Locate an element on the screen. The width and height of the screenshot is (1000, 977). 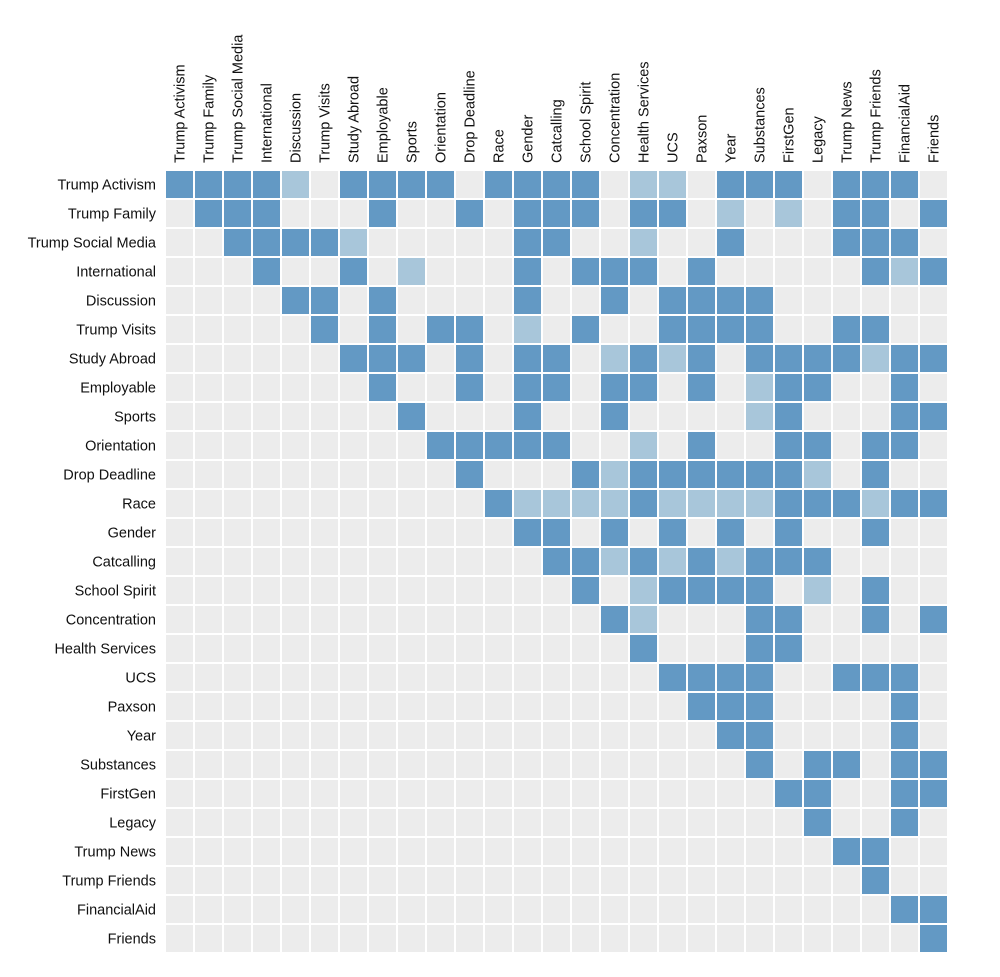
cell-ucs-x-trump-social-media is located at coordinates (237, 677).